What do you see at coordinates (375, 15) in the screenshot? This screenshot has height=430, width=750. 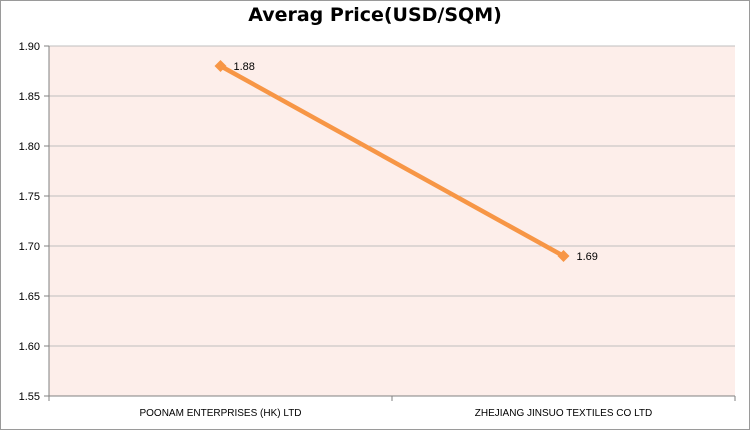 I see `chart-title: Averag Price(USD/SQM)` at bounding box center [375, 15].